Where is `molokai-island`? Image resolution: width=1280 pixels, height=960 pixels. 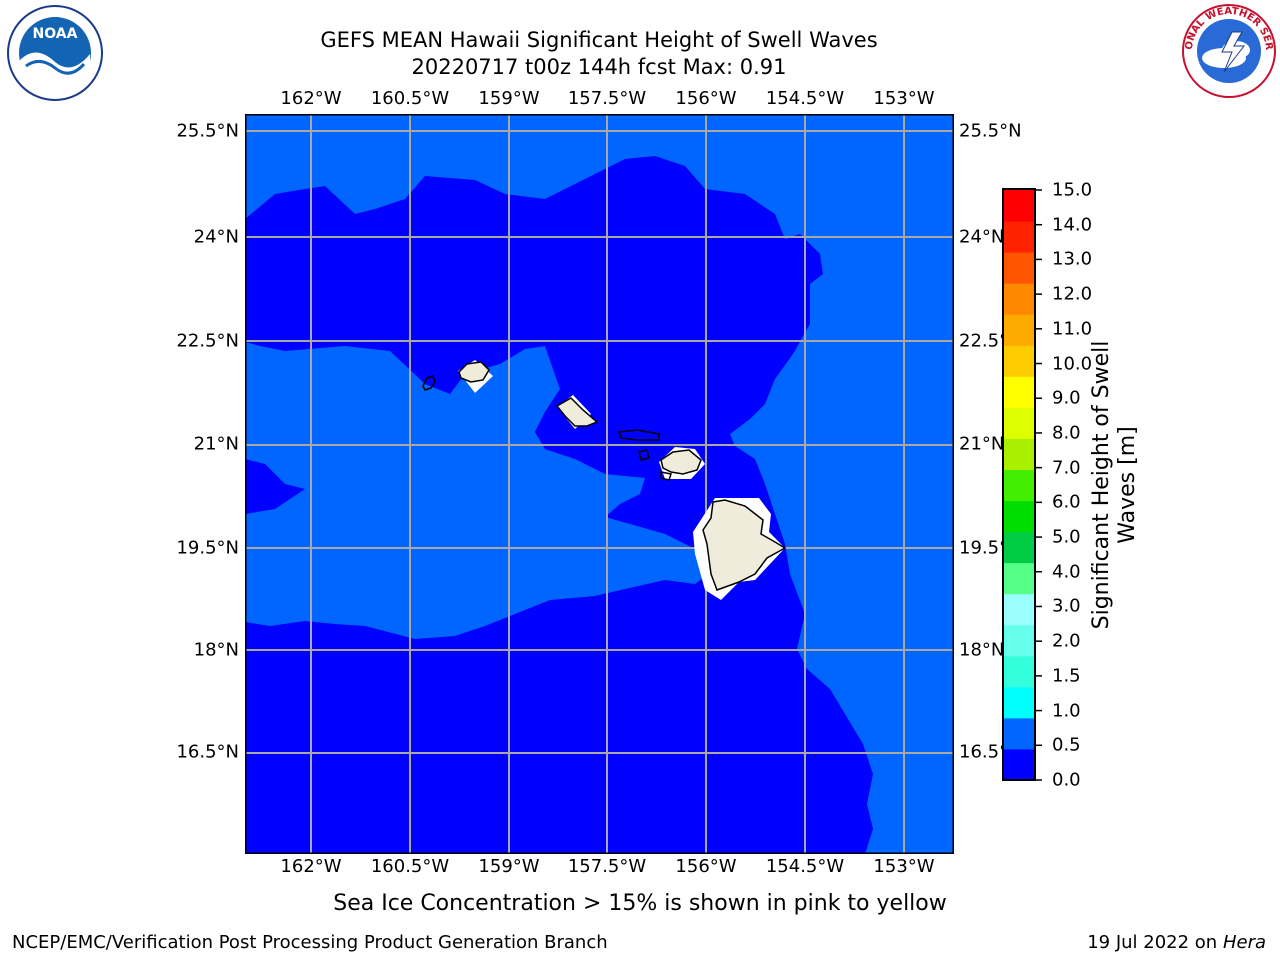
molokai-island is located at coordinates (638, 435).